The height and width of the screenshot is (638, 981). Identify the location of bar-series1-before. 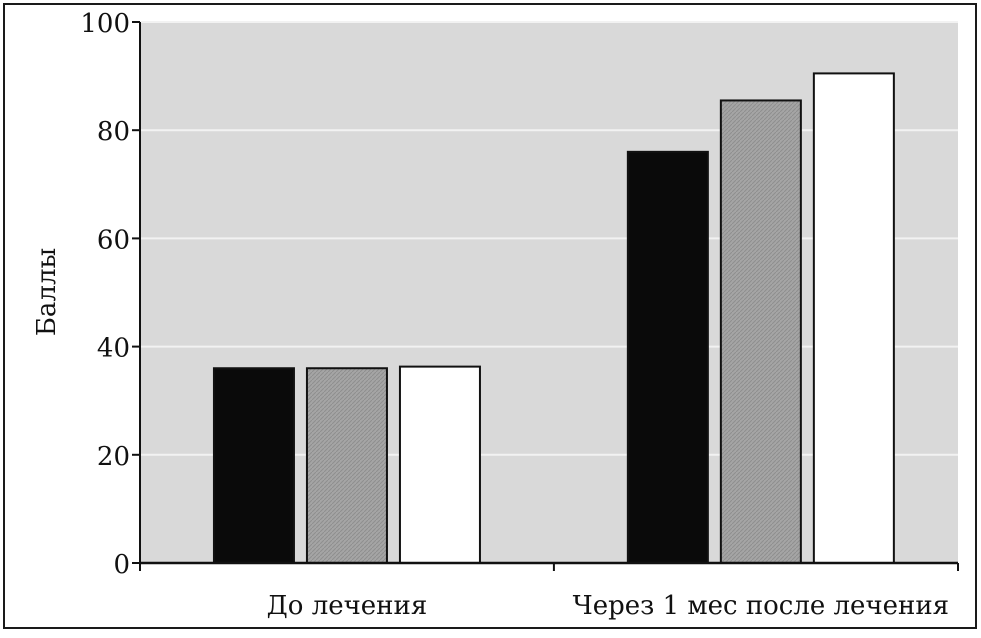
(253, 465).